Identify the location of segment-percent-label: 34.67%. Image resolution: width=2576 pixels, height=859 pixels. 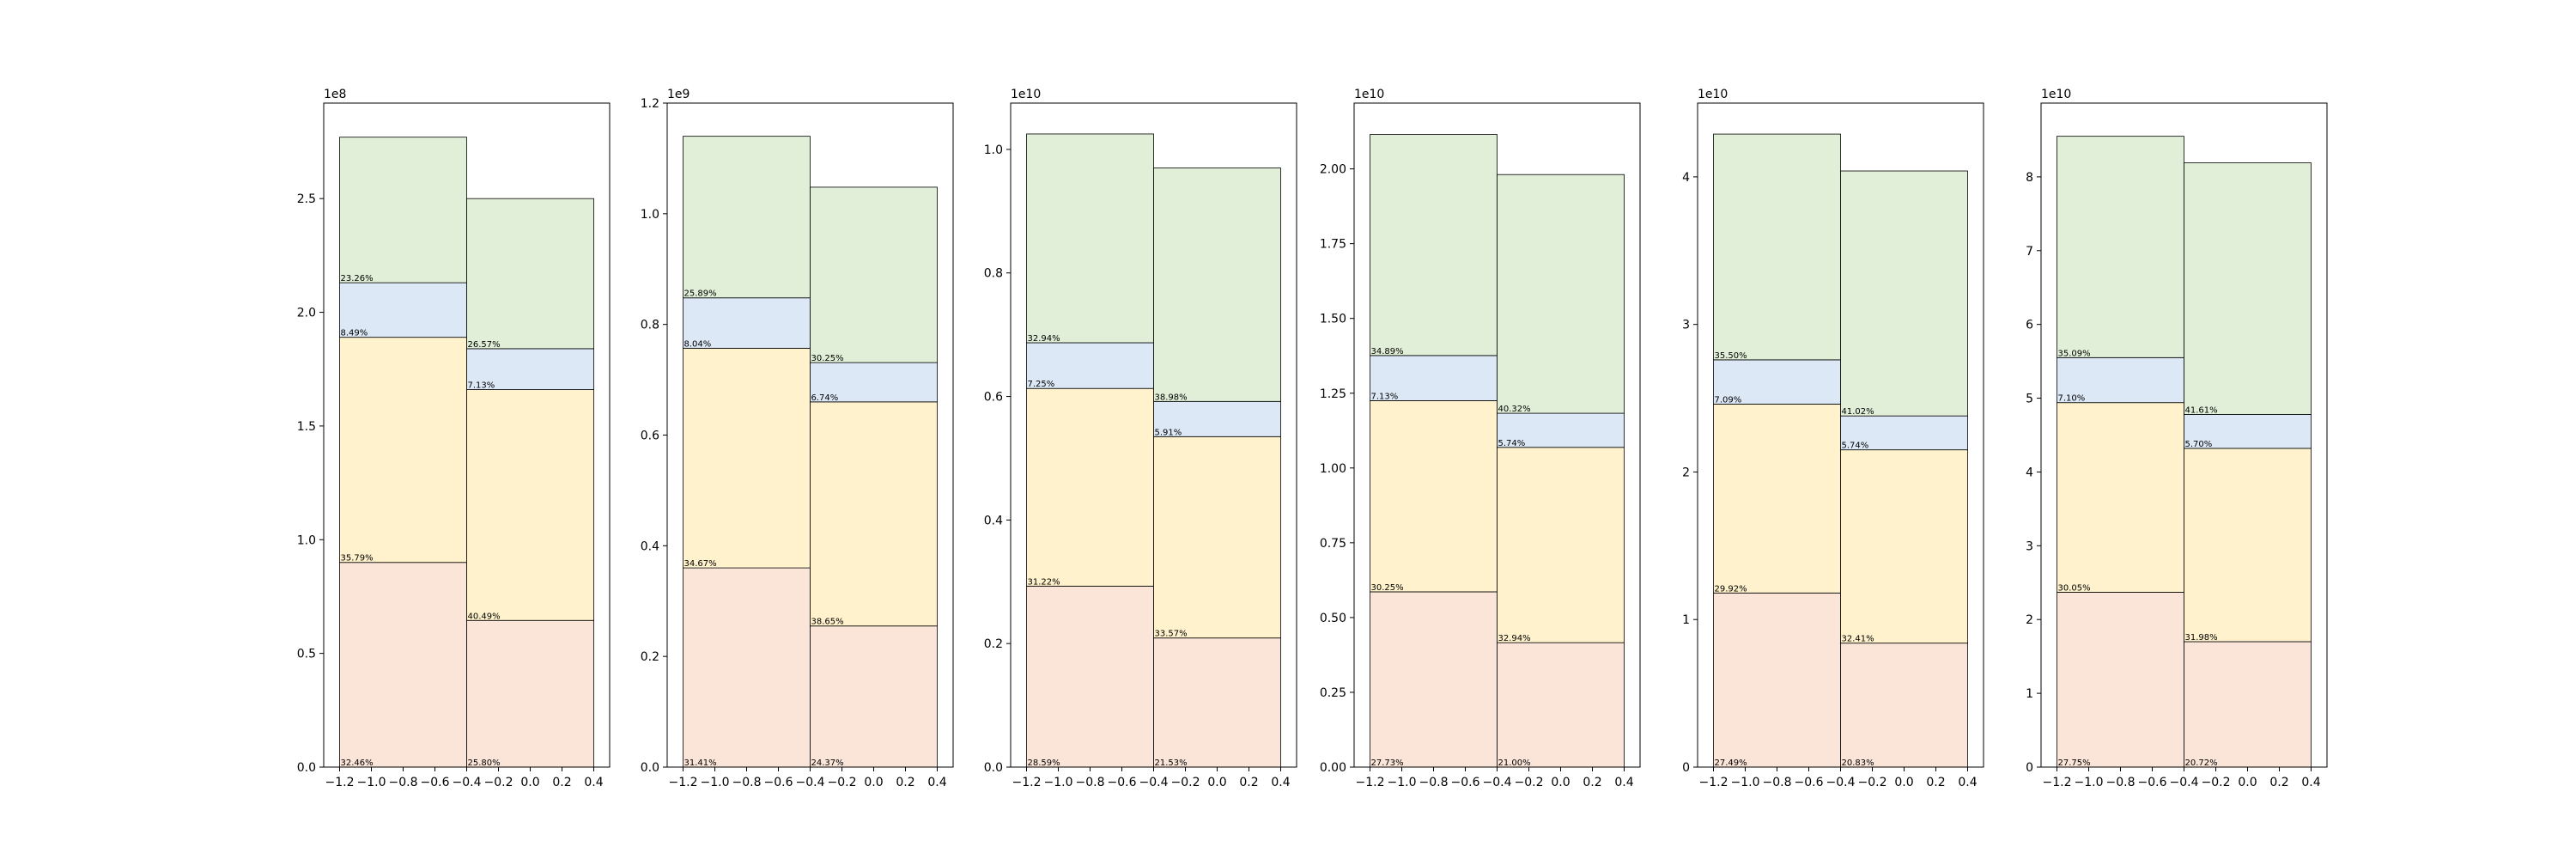
(700, 564).